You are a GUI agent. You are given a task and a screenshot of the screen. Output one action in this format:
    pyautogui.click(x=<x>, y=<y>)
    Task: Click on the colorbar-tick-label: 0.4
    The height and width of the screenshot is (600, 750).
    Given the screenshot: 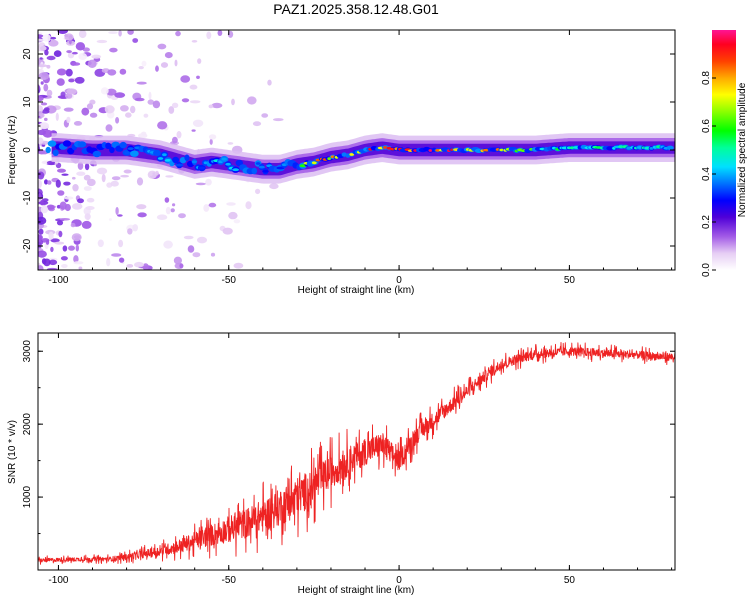 What is the action you would take?
    pyautogui.click(x=706, y=174)
    